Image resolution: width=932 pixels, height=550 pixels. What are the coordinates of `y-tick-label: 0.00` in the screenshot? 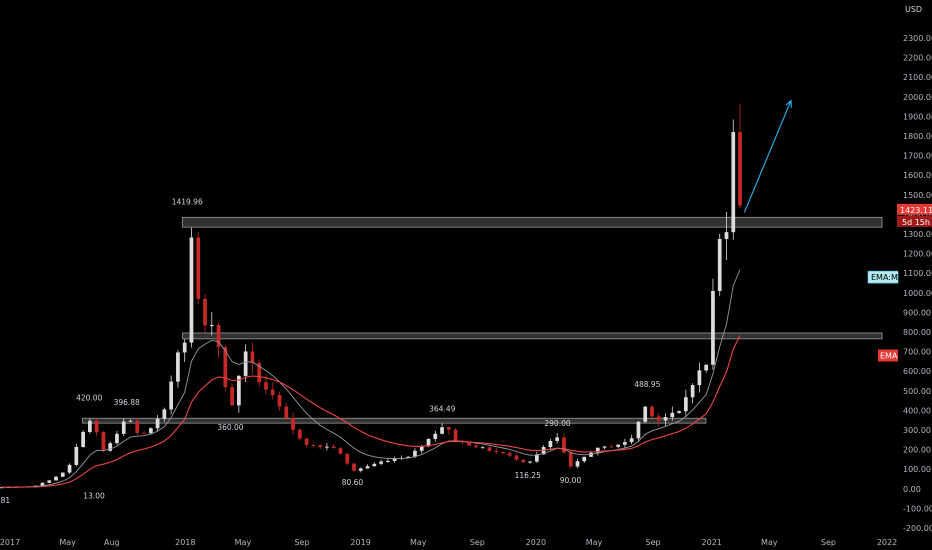 It's located at (912, 489).